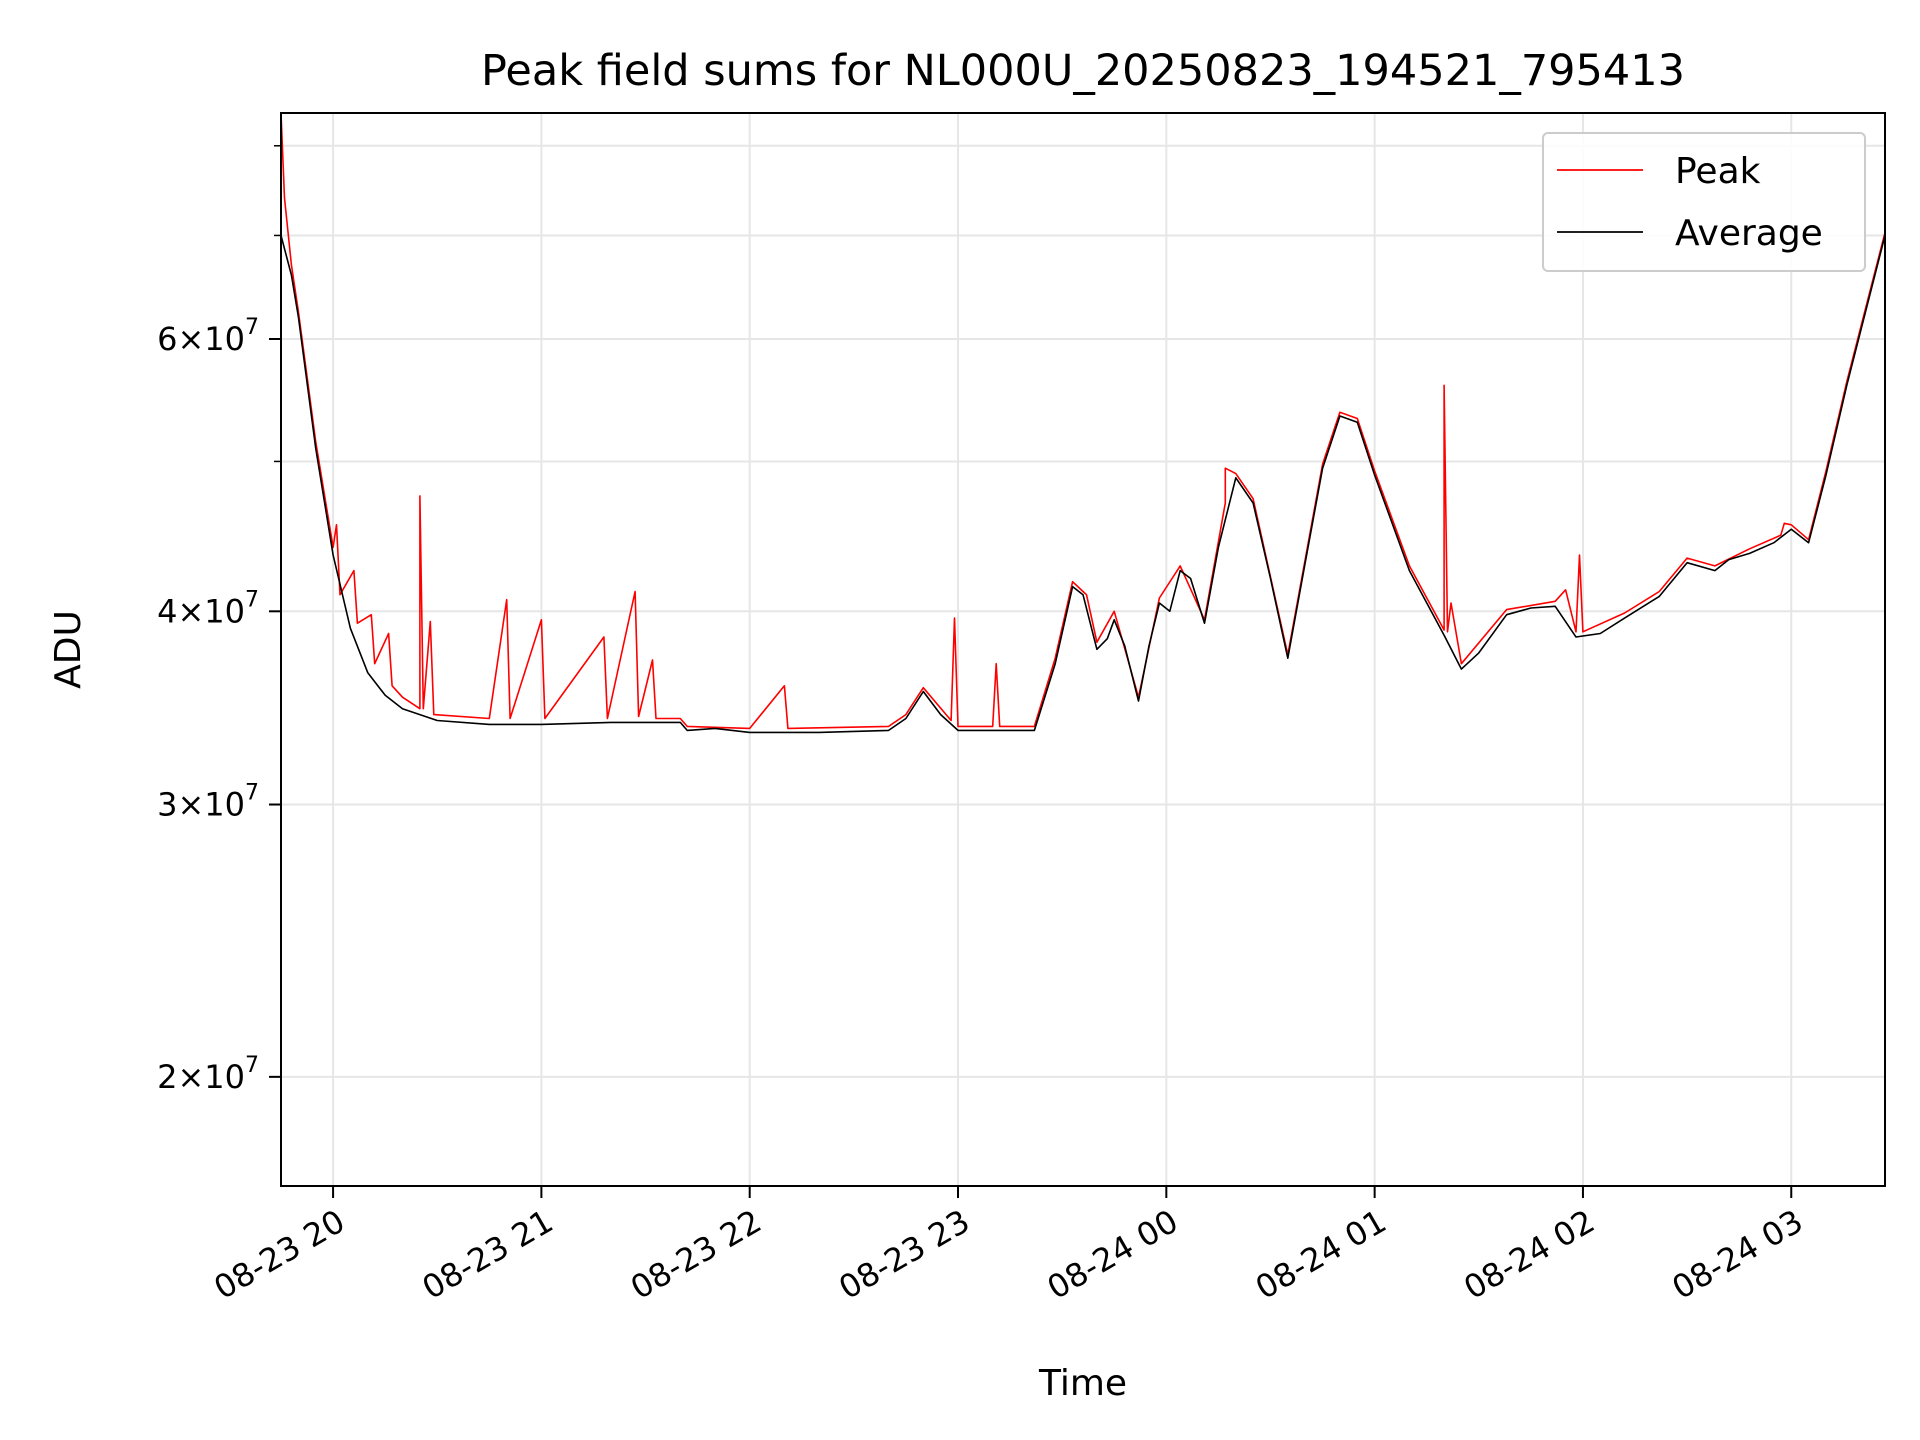 The height and width of the screenshot is (1440, 1920). What do you see at coordinates (1749, 233) in the screenshot?
I see `legend-label-average: Average` at bounding box center [1749, 233].